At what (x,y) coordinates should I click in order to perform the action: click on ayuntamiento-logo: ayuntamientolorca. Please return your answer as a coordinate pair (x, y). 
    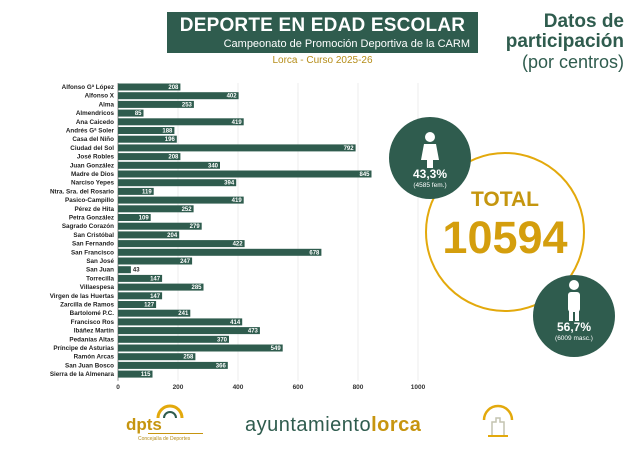
    Looking at the image, I should click on (333, 425).